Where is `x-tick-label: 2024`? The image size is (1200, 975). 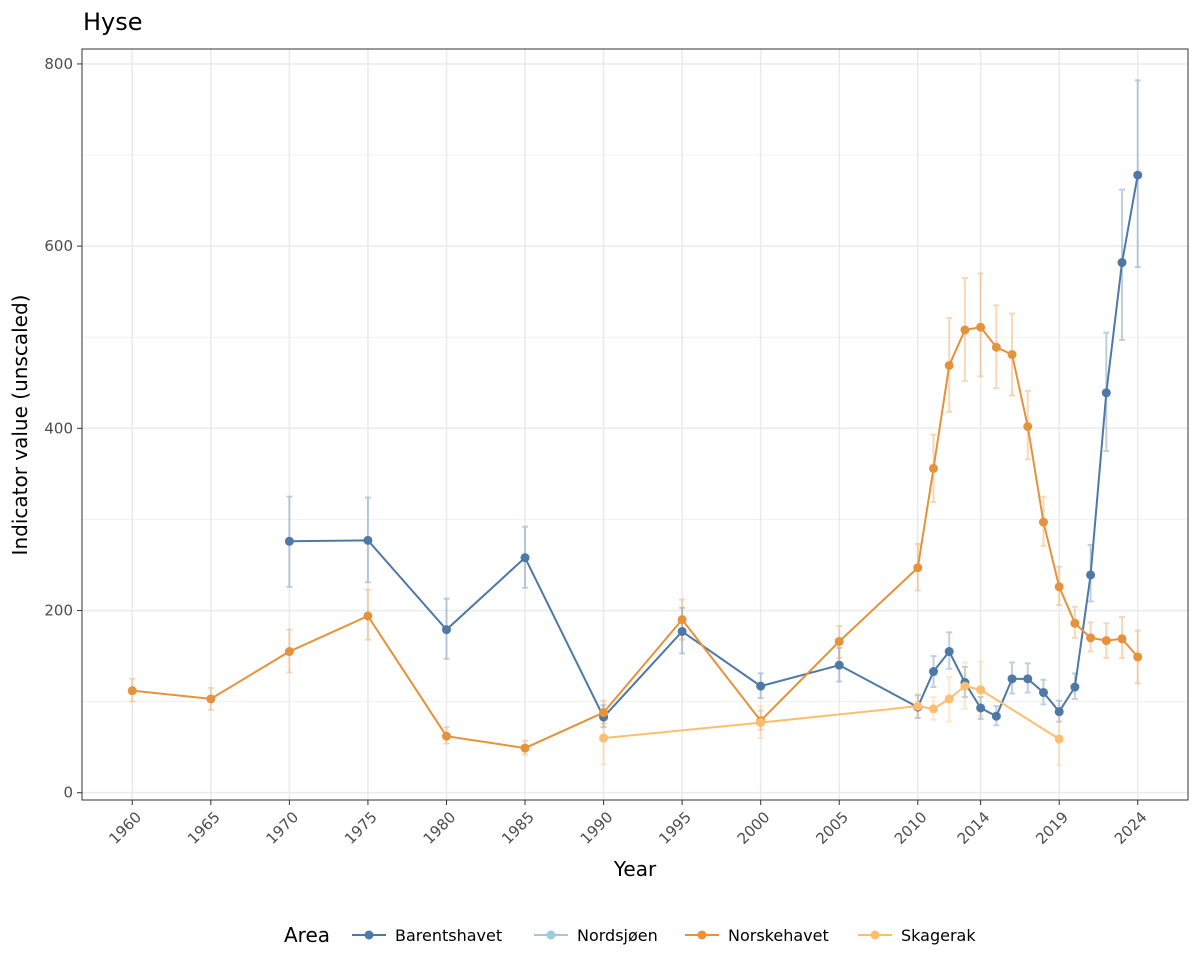
x-tick-label: 2024 is located at coordinates (1131, 828).